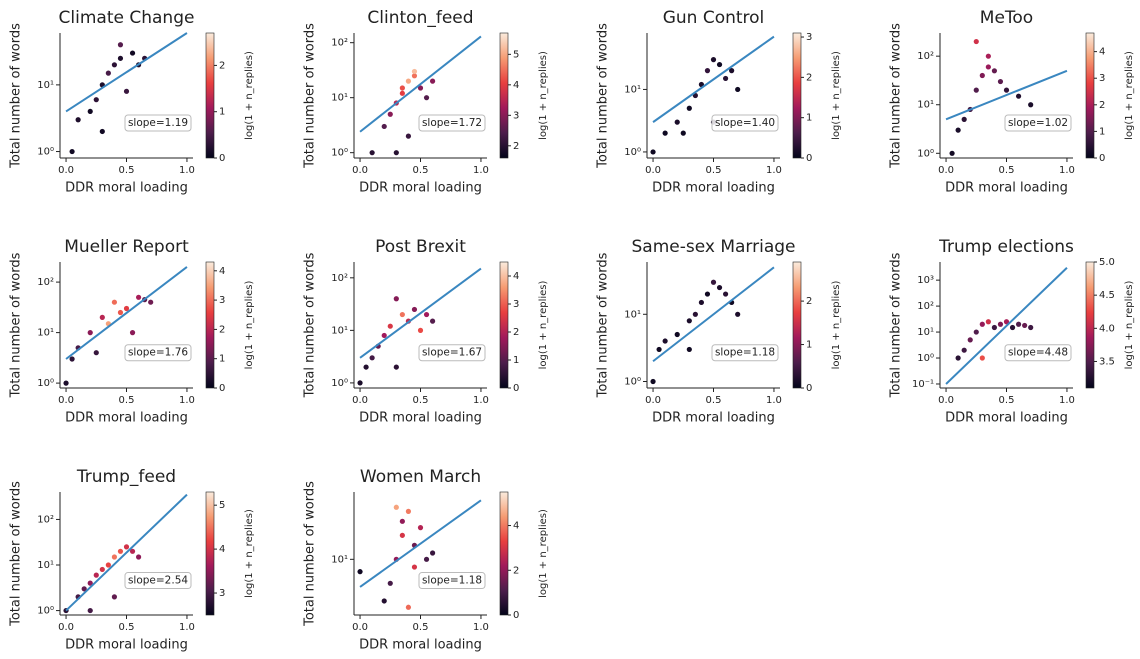  Describe the element at coordinates (1107, 262) in the screenshot. I see `colorbar-tick-label: 5.0` at that location.